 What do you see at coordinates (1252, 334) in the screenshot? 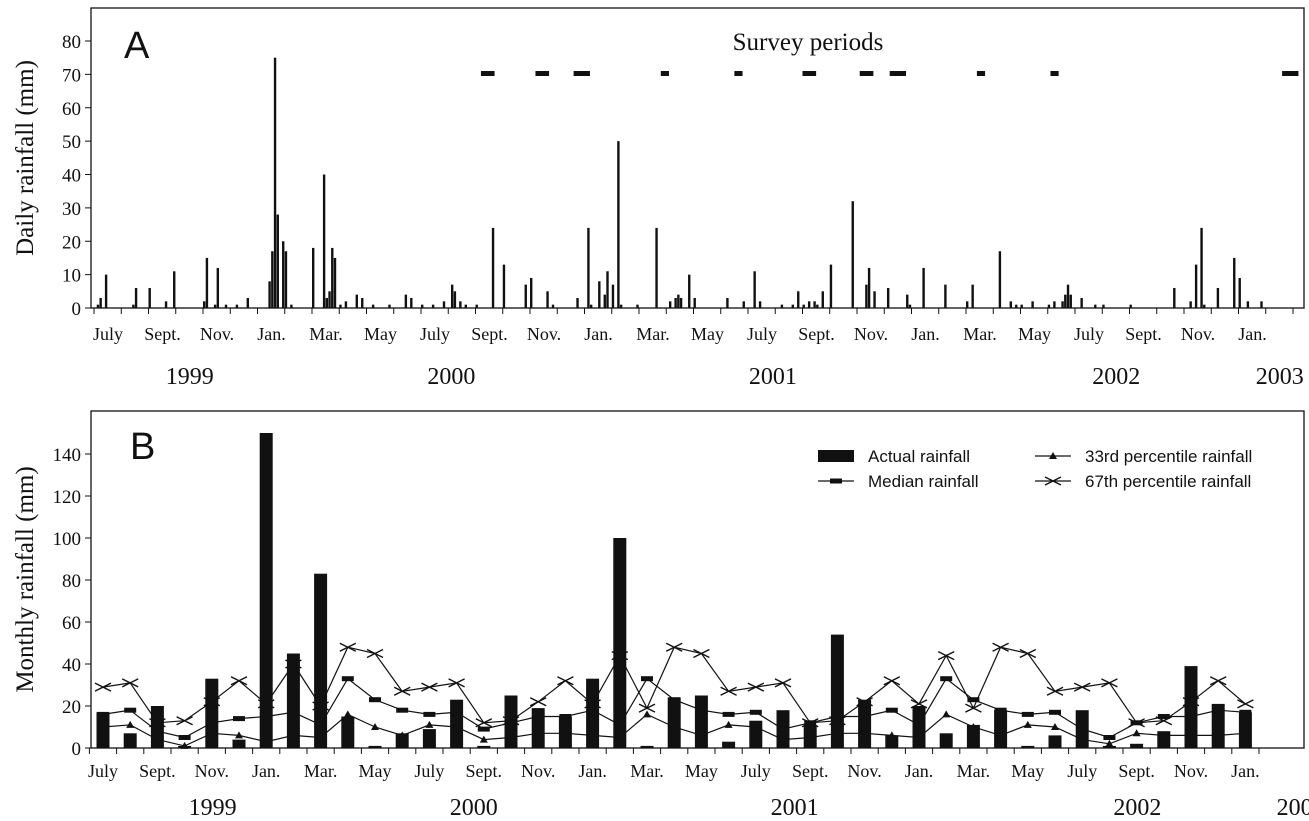
I see `x-month-label-a: Jan.` at bounding box center [1252, 334].